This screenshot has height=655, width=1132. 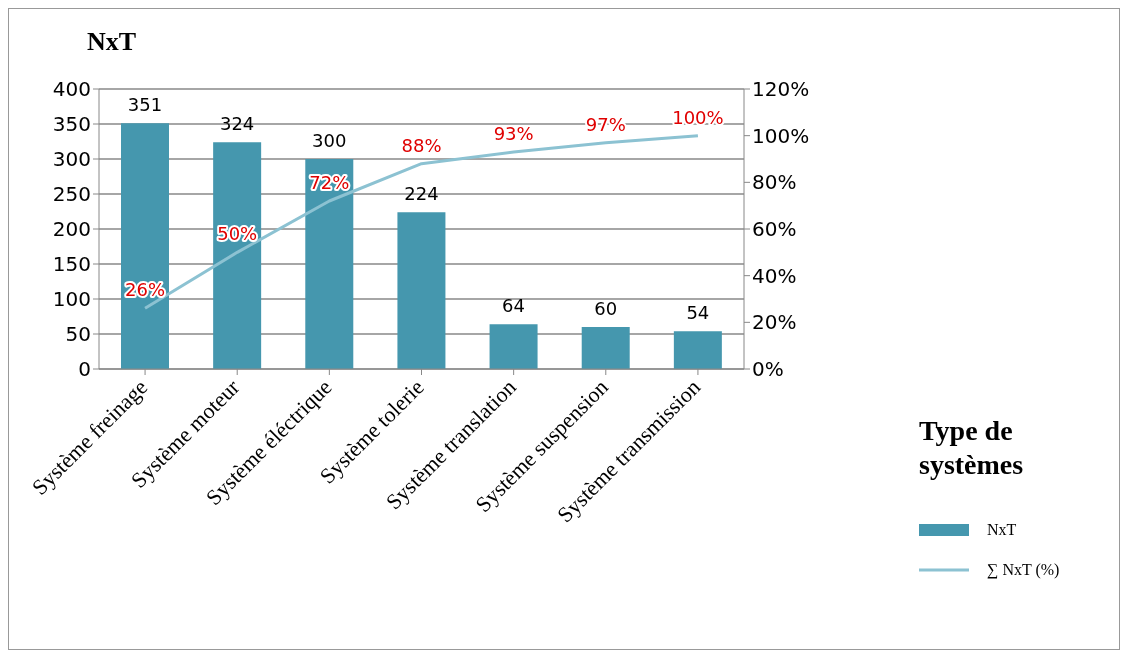 What do you see at coordinates (774, 182) in the screenshot?
I see `y2-tick-label: 80%` at bounding box center [774, 182].